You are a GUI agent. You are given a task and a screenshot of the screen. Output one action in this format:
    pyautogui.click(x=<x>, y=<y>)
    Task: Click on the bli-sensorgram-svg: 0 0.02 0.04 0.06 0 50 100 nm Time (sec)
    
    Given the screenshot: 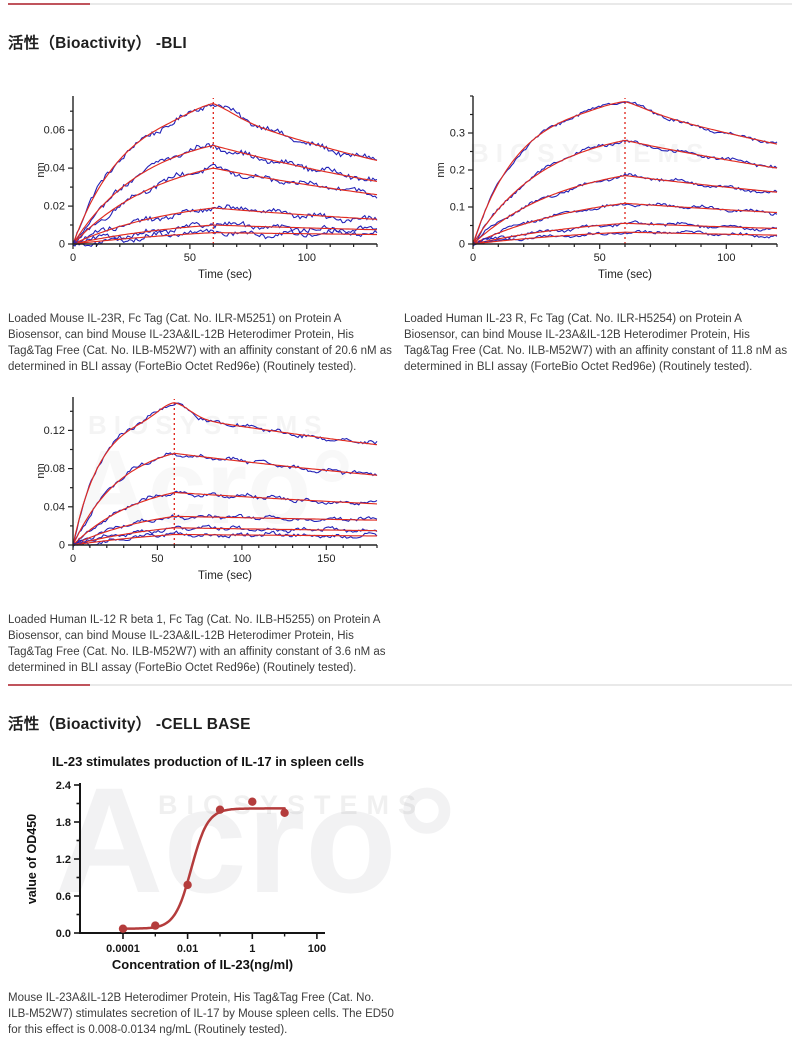 What is the action you would take?
    pyautogui.click(x=206, y=188)
    